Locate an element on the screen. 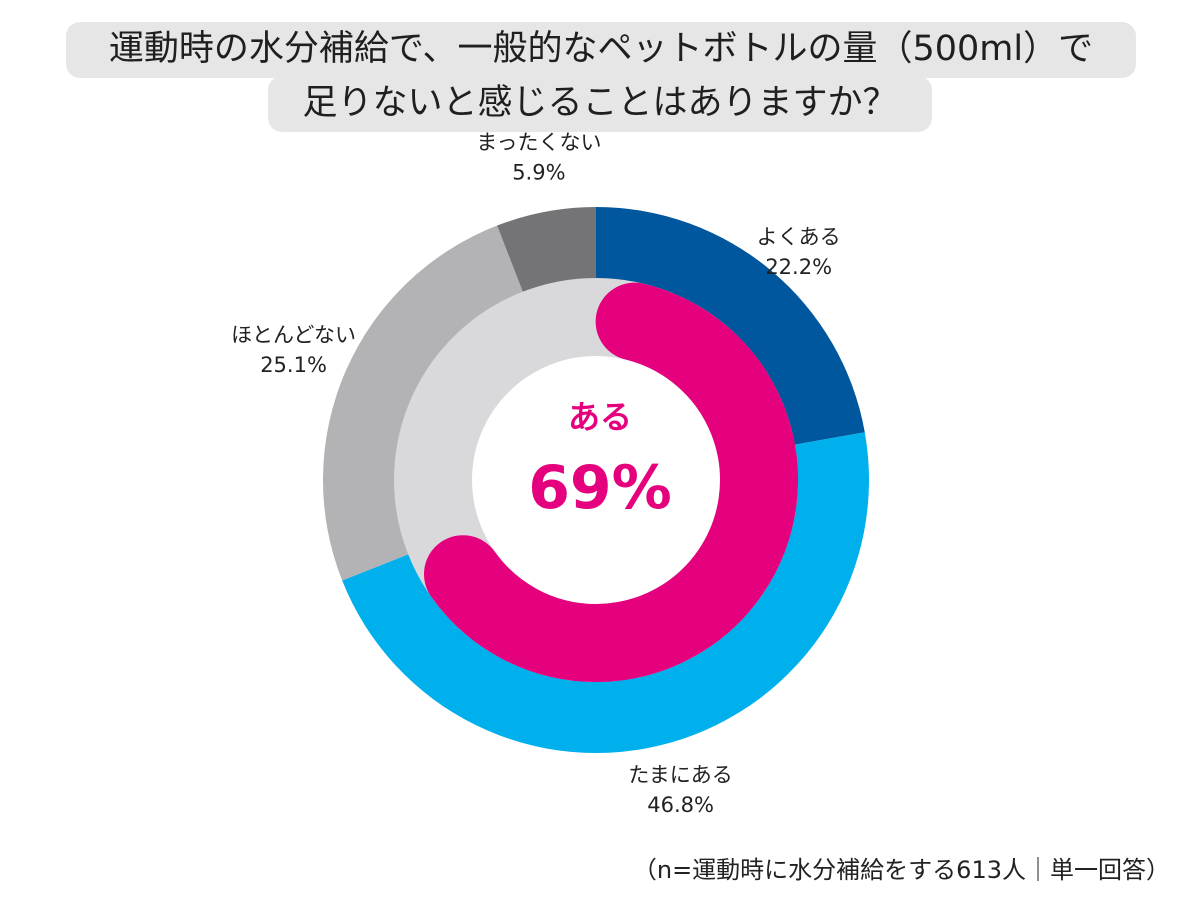  outer-slice-label-2: たまにある 46.8% is located at coordinates (680, 790).